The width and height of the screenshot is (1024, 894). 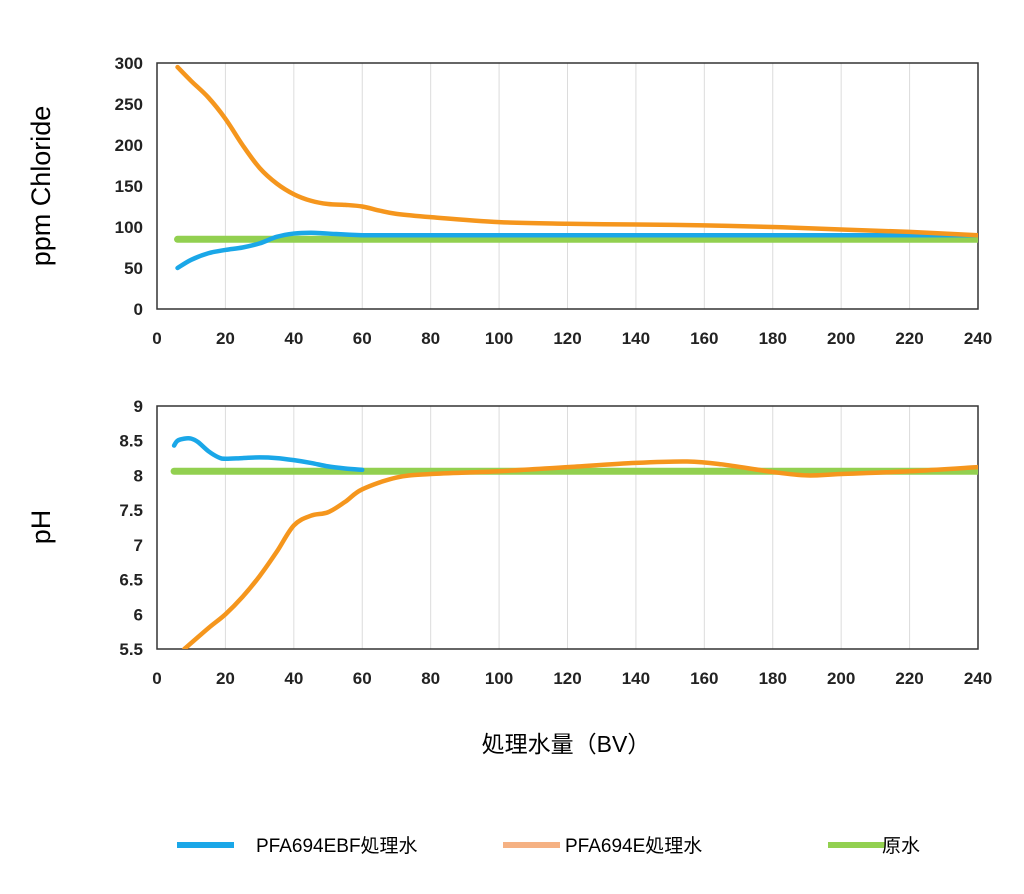 What do you see at coordinates (138, 309) in the screenshot?
I see `y-tick-label: 0` at bounding box center [138, 309].